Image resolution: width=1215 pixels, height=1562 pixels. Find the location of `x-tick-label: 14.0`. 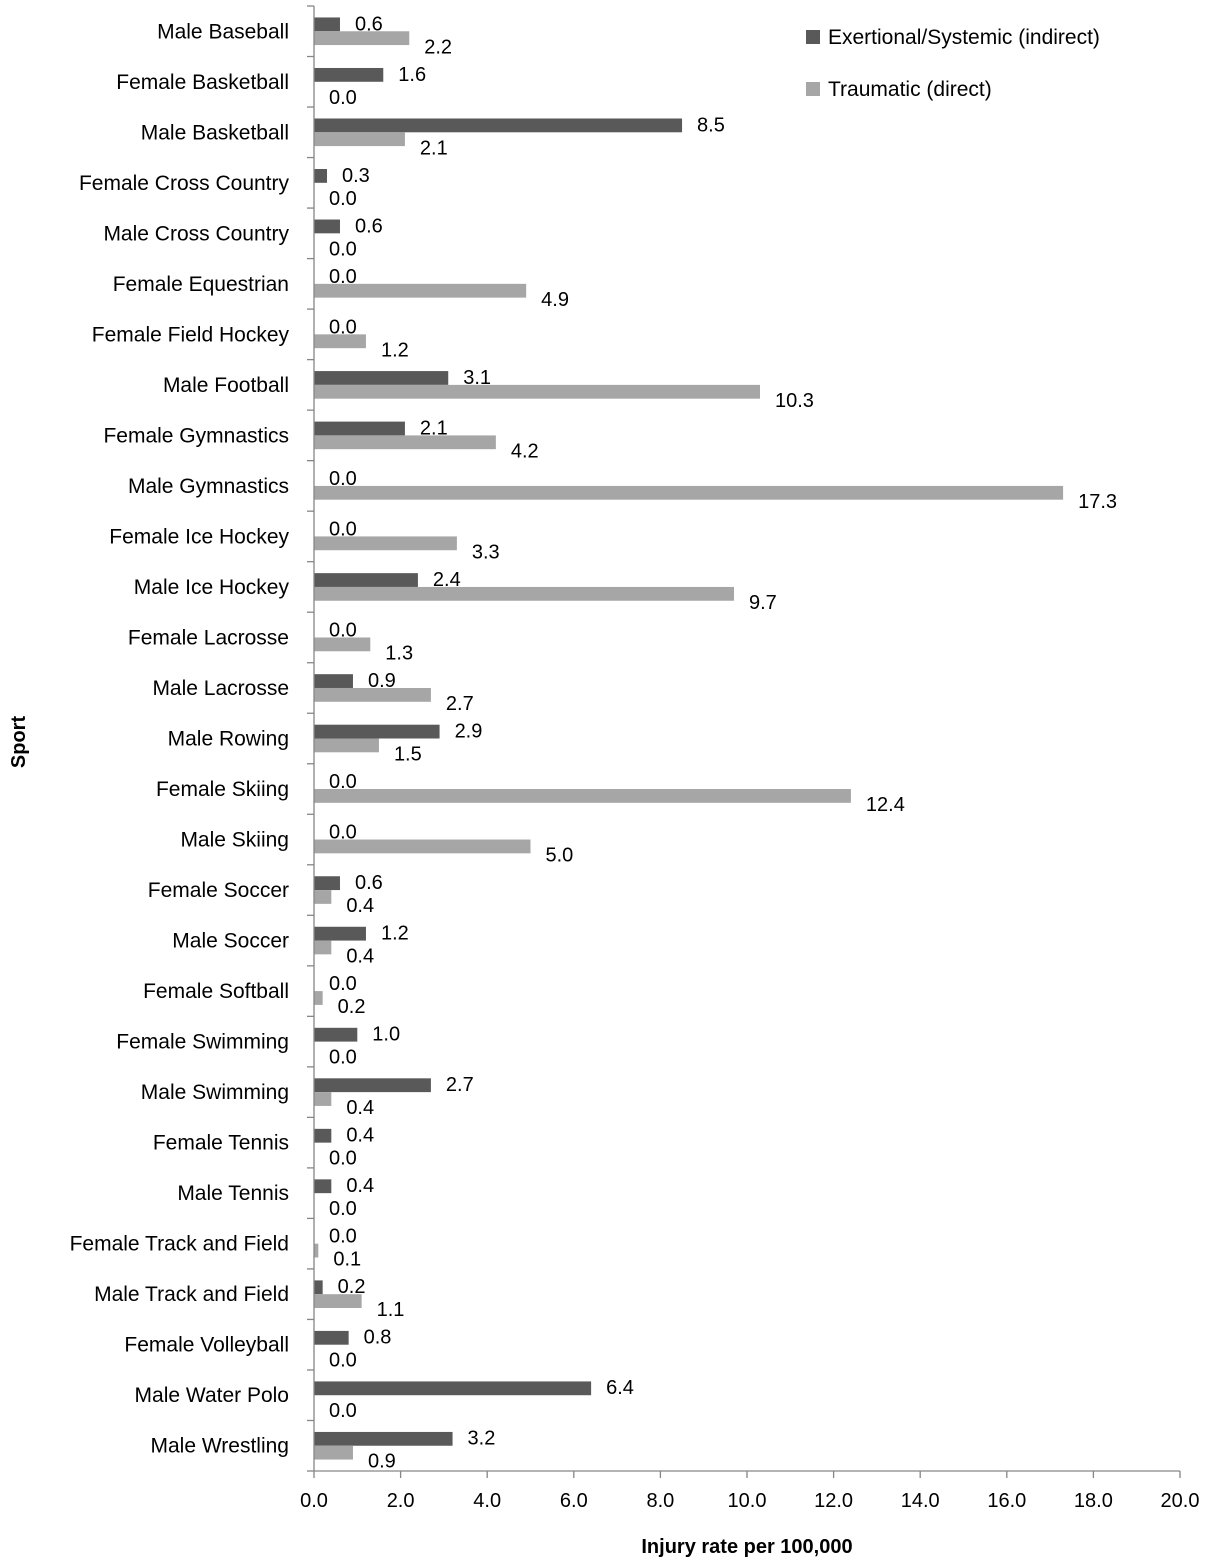

x-tick-label: 14.0 is located at coordinates (920, 1501).